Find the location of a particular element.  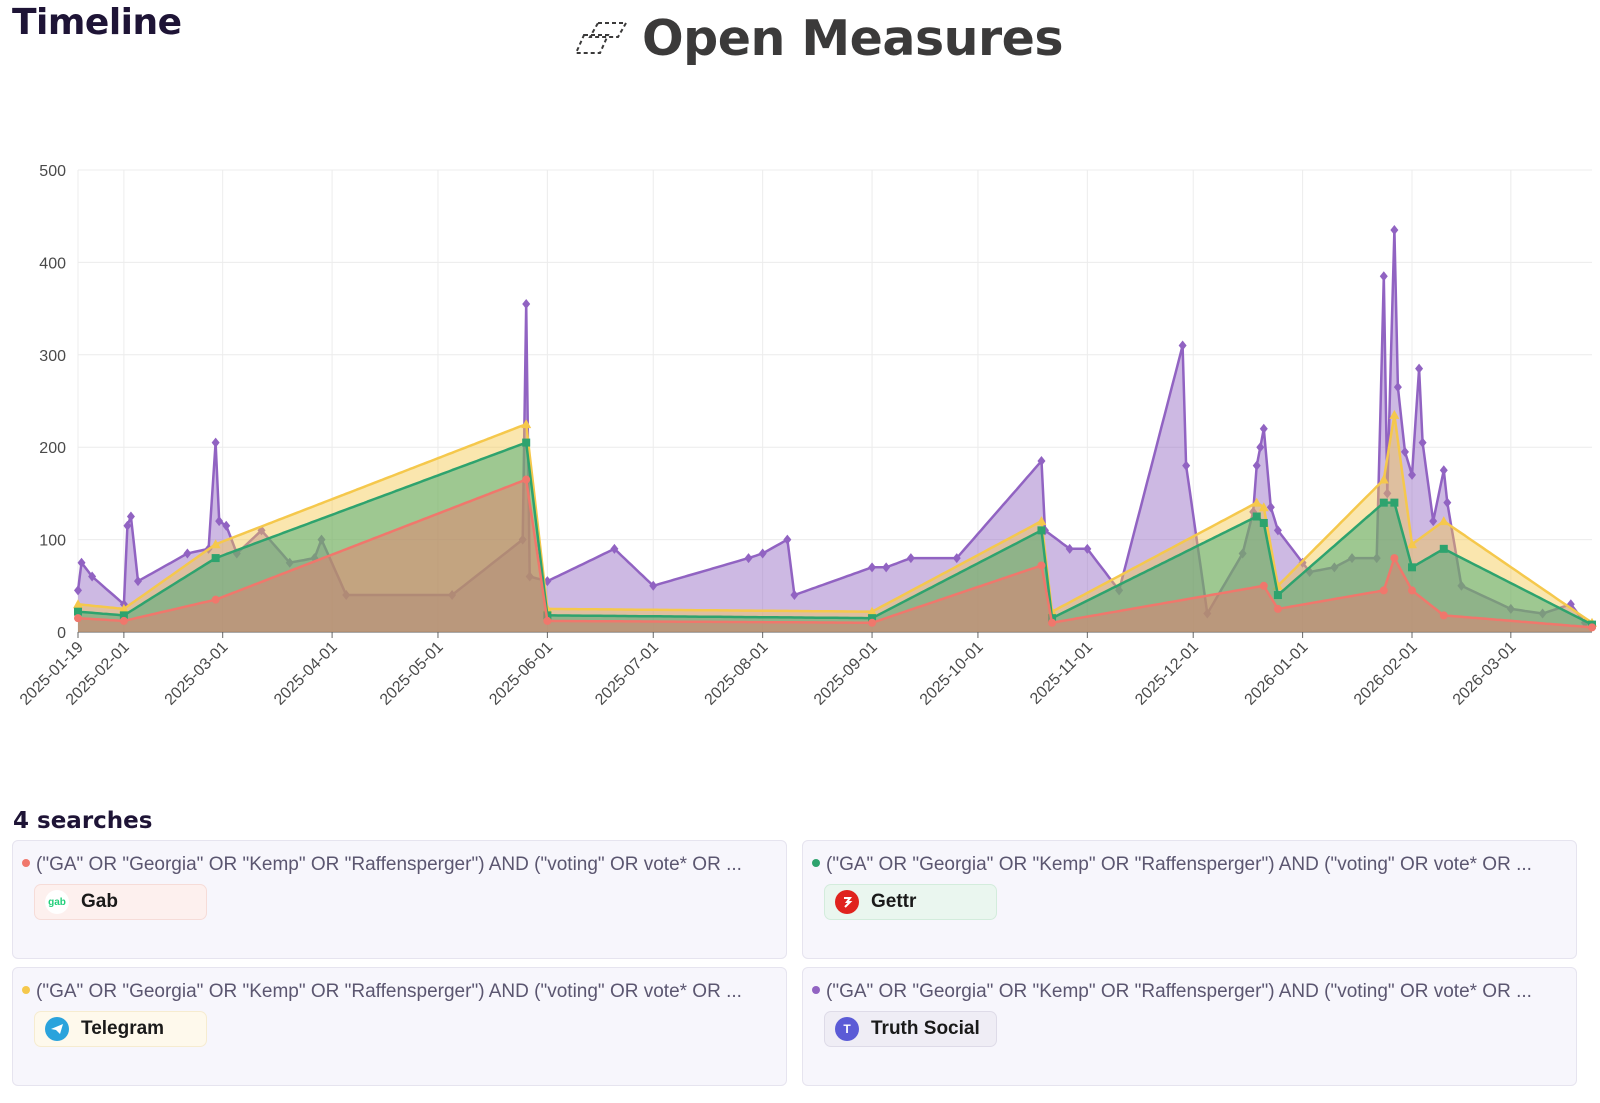

x-tick-label: 2026-03-01 is located at coordinates (1485, 674).